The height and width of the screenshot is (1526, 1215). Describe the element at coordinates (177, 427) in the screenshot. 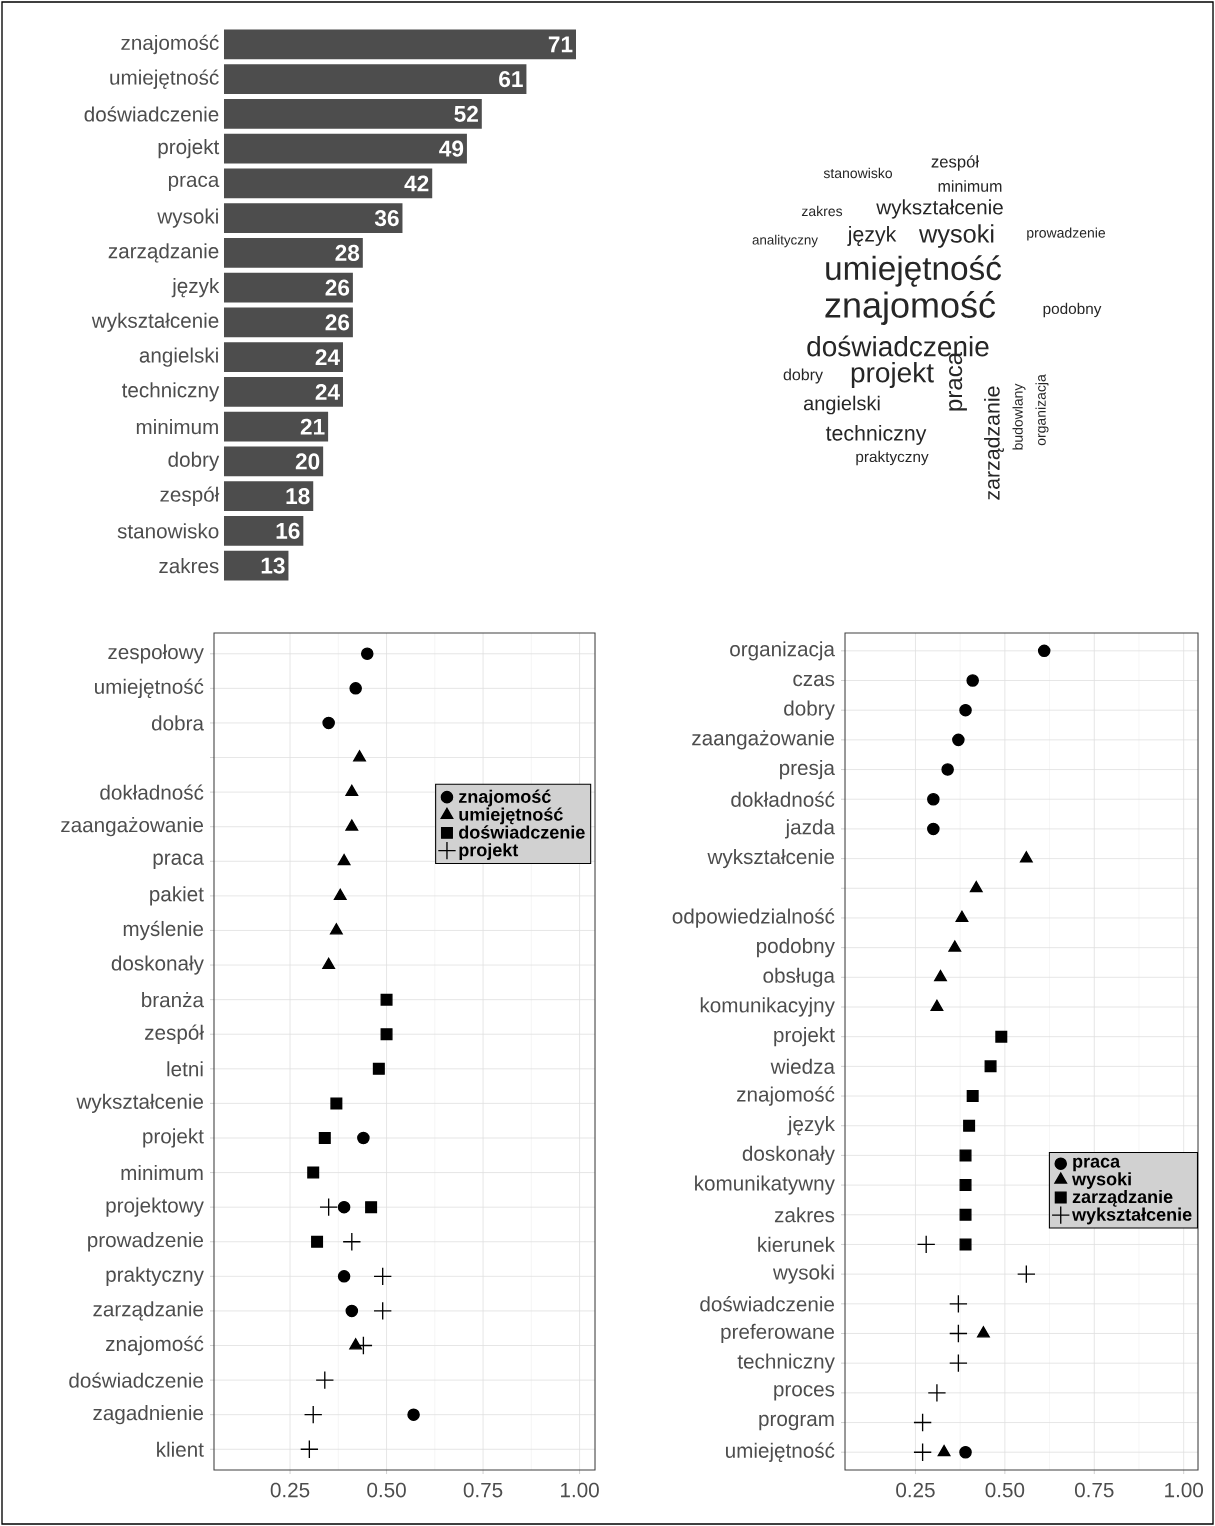

I see `y-tick-label: minimum` at that location.